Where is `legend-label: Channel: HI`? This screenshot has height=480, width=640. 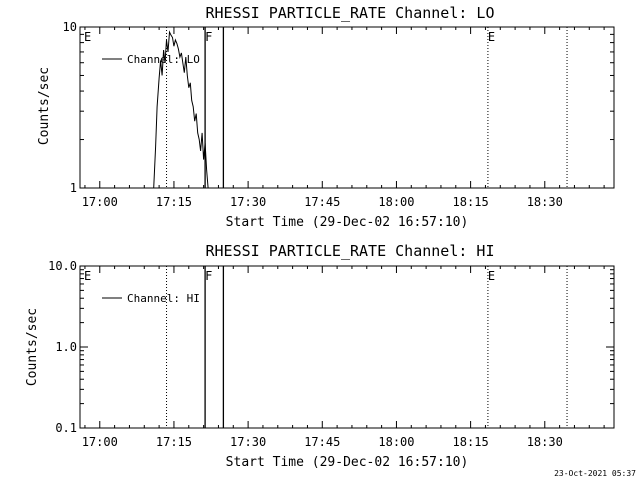 legend-label: Channel: HI is located at coordinates (163, 298).